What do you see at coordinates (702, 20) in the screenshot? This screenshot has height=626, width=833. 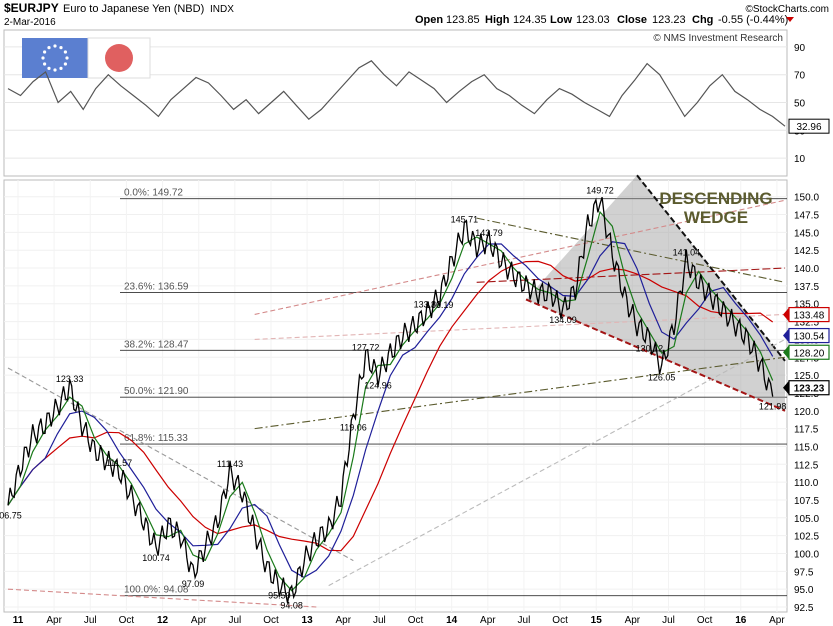 I see `chg-label: Chg` at bounding box center [702, 20].